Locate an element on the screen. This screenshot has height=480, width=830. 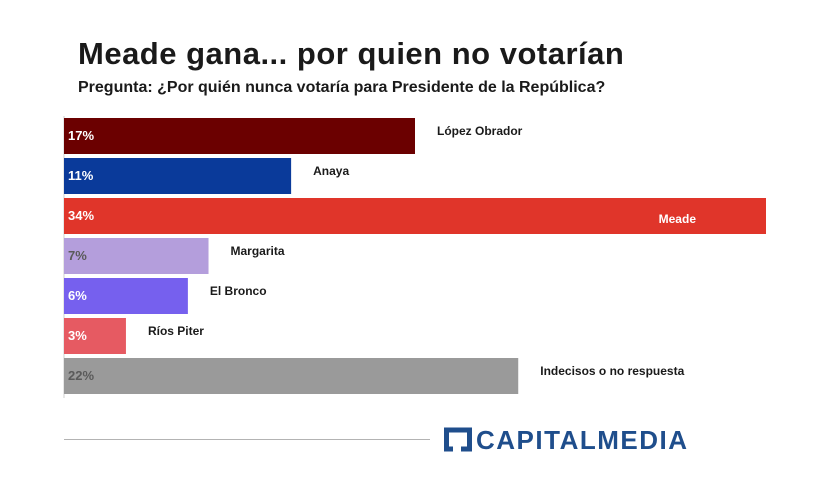
value-label: 7% is located at coordinates (77, 255).